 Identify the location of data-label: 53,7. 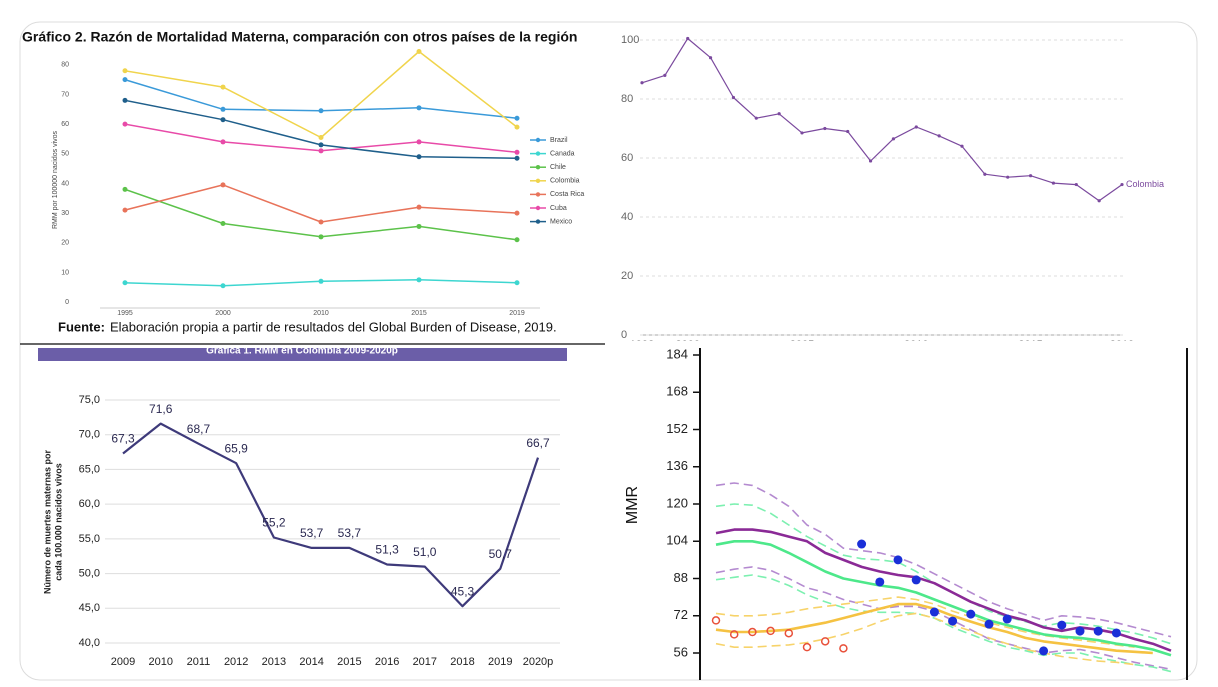
(350, 533).